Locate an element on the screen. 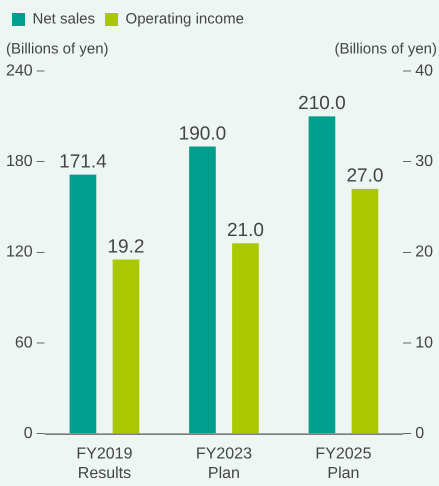  y-tick-label: 120 is located at coordinates (19, 252).